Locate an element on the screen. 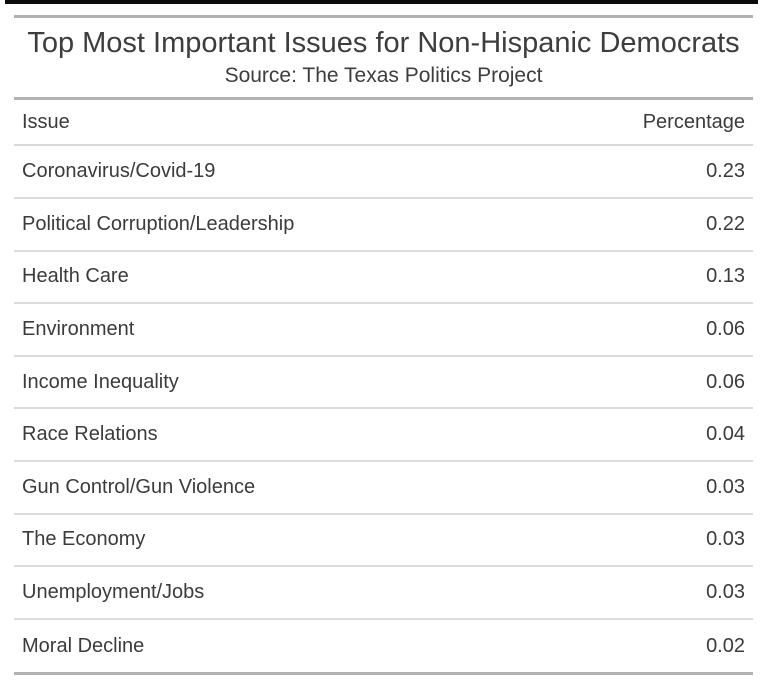  table-row: Political Corruption/Leadership 0.22 is located at coordinates (383, 225).